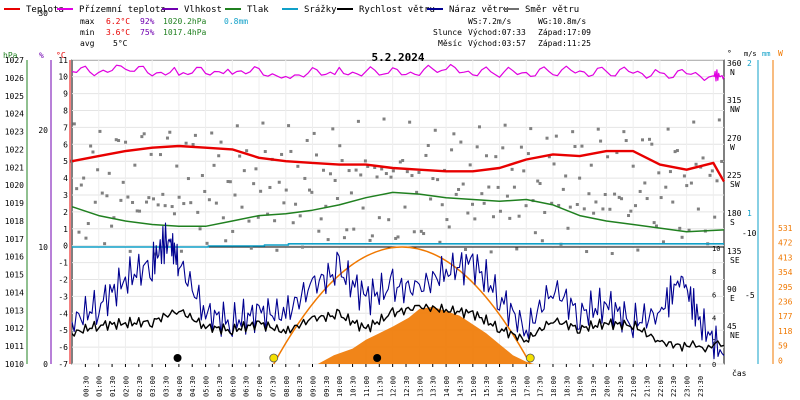  What do you see at coordinates (340, 386) in the screenshot?
I see `time-label: 10:00` at bounding box center [340, 386].